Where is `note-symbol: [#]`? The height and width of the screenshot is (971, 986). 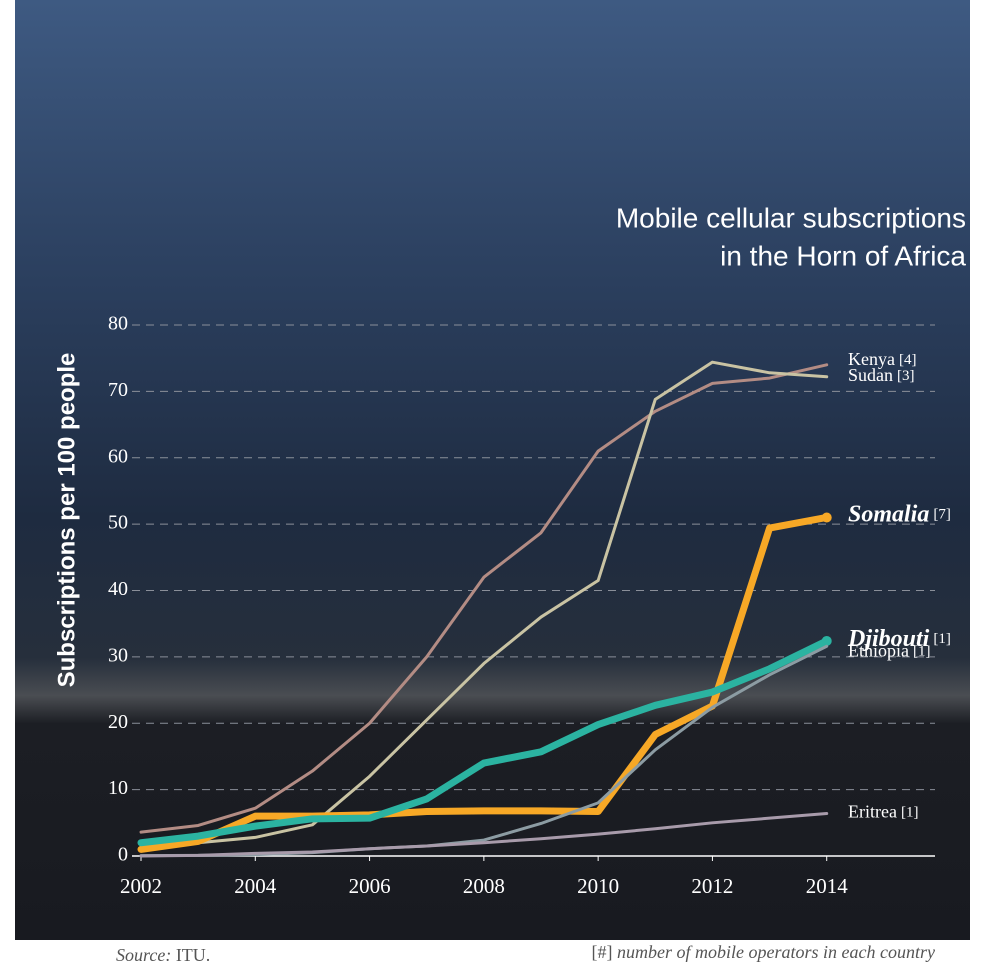 note-symbol: [#] is located at coordinates (602, 952).